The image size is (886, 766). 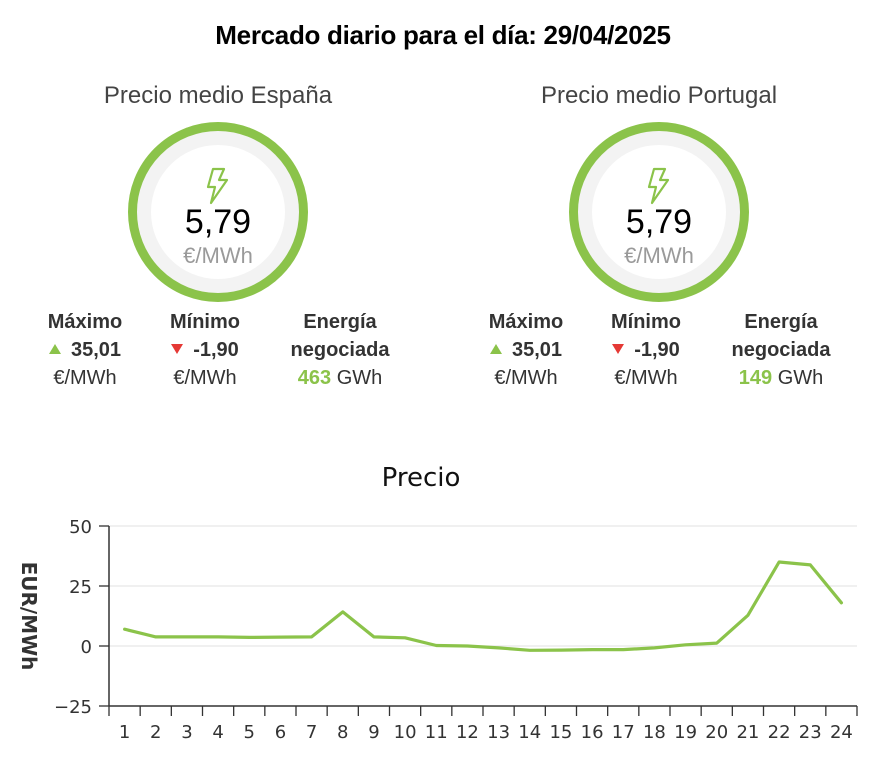 What do you see at coordinates (486, 732) in the screenshot?
I see `x-tick-labels: 1 2 3 4 5 6 7 8 9 10 11 12 13 14 15 16 17 18 19 20 21 22 23 24` at bounding box center [486, 732].